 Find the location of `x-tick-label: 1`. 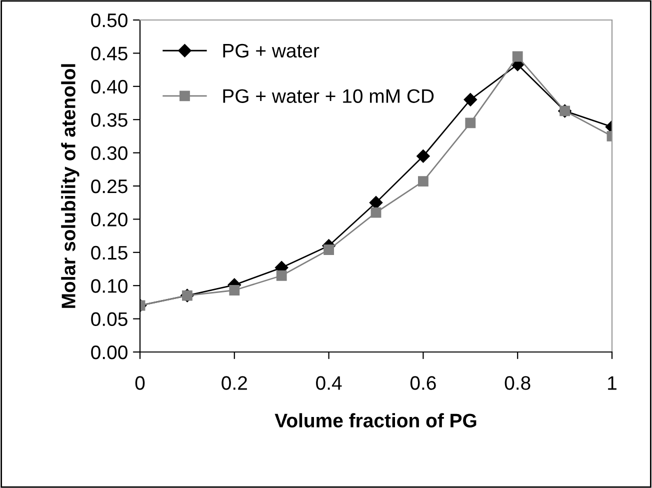

x-tick-label: 1 is located at coordinates (612, 383).